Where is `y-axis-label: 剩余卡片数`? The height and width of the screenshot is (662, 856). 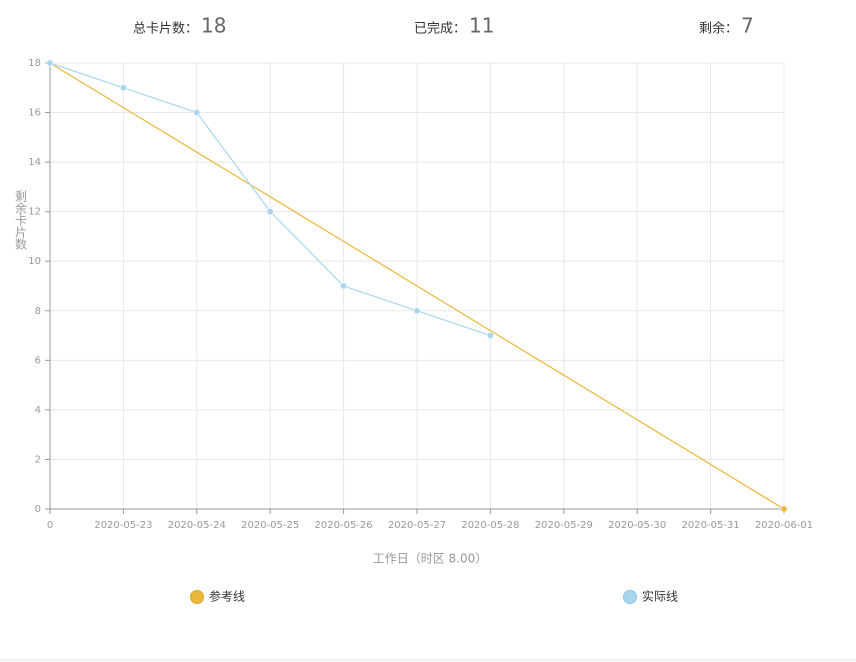
y-axis-label: 剩余卡片数 is located at coordinates (21, 220).